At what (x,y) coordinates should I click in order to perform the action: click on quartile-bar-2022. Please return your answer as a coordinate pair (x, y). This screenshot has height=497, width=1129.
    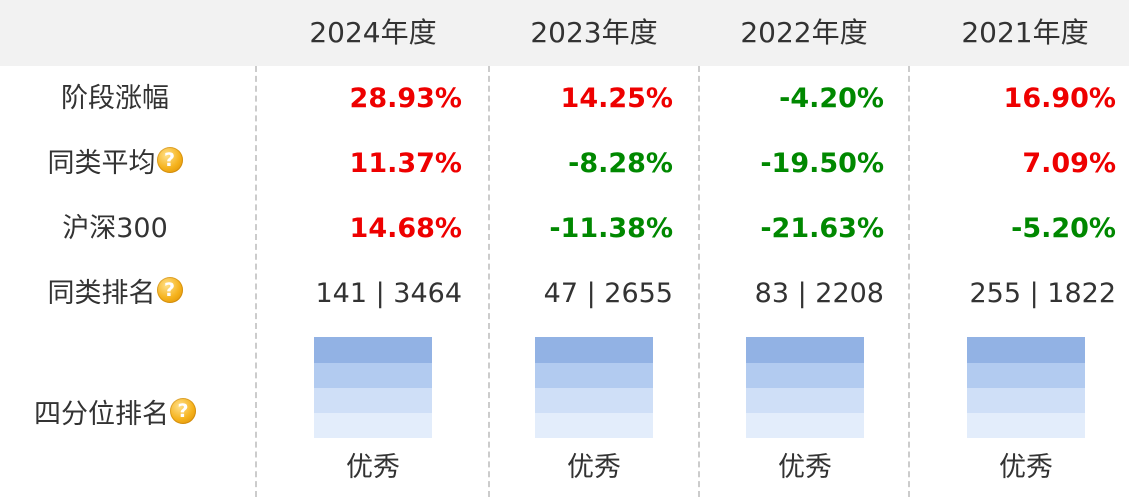
    Looking at the image, I should click on (805, 387).